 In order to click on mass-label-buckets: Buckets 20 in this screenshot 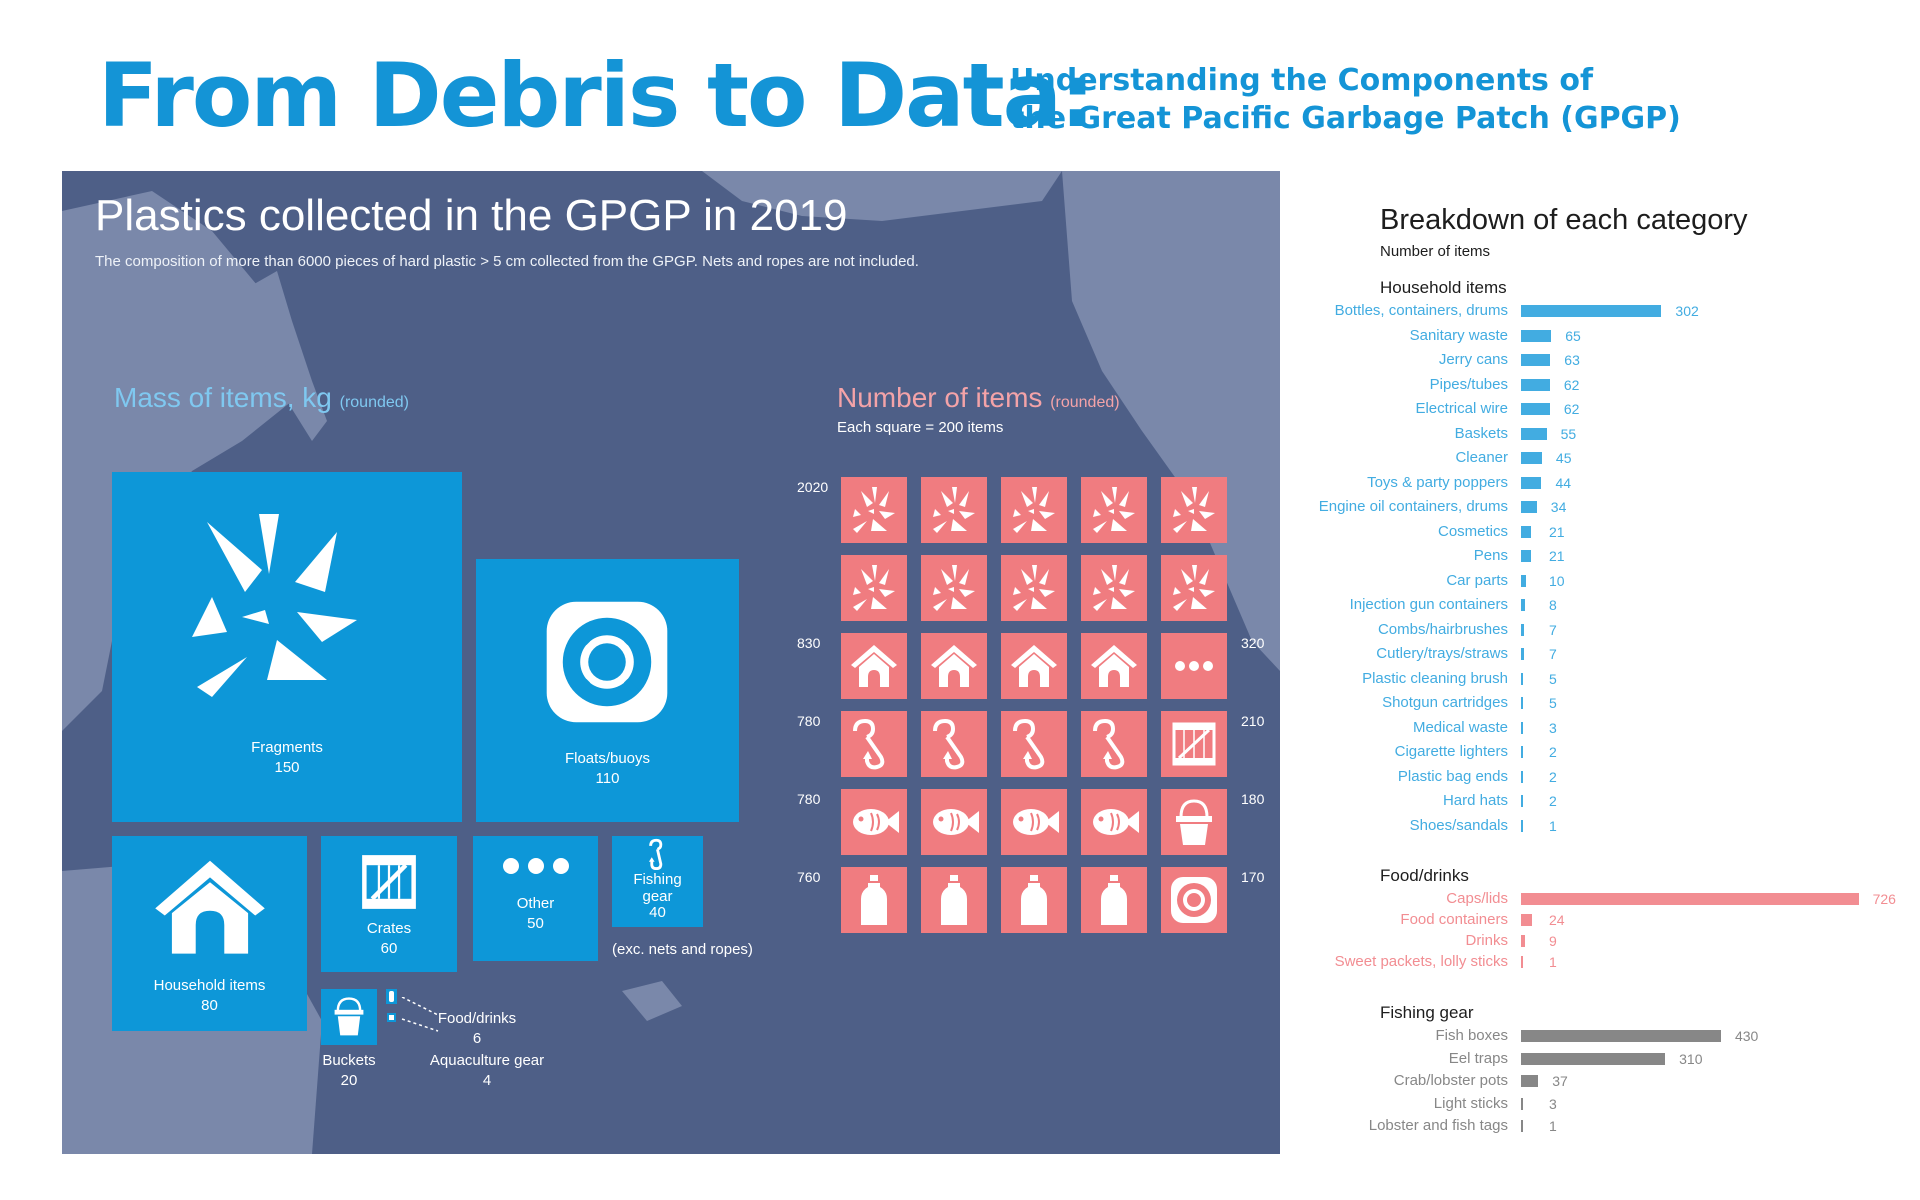, I will do `click(349, 1071)`.